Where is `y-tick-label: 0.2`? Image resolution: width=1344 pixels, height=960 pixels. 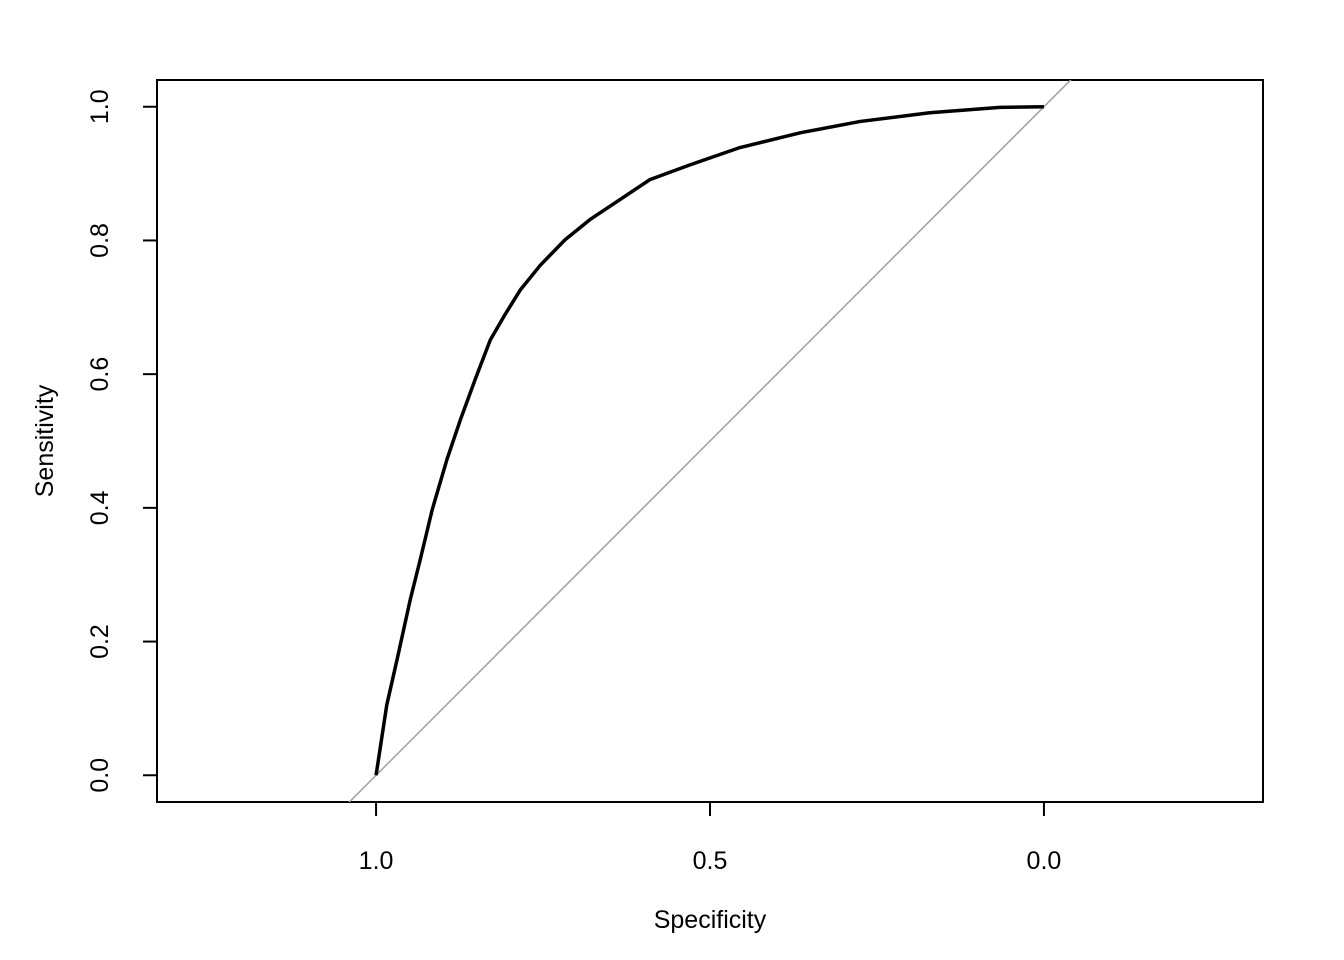
y-tick-label: 0.2 is located at coordinates (100, 641).